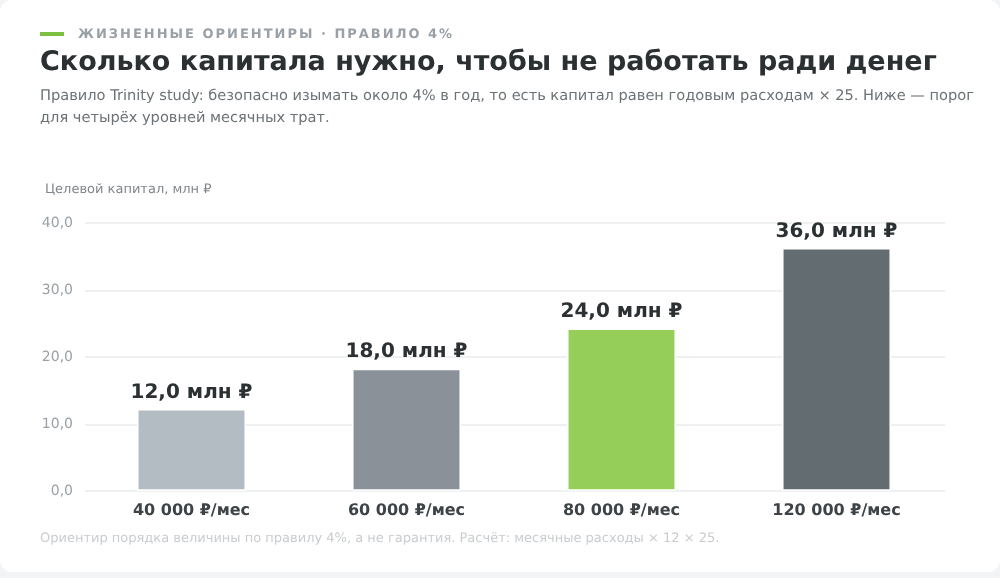  I want to click on x-tick-label: 40 000 ₽/мес, so click(191, 510).